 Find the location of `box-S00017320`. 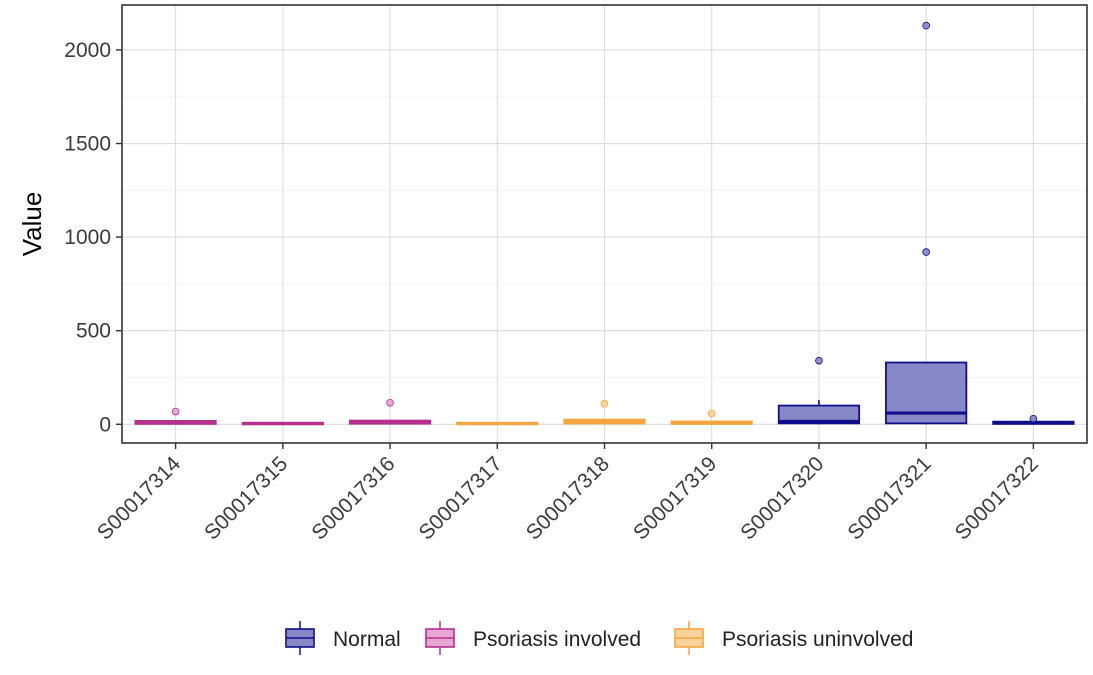

box-S00017320 is located at coordinates (819, 390).